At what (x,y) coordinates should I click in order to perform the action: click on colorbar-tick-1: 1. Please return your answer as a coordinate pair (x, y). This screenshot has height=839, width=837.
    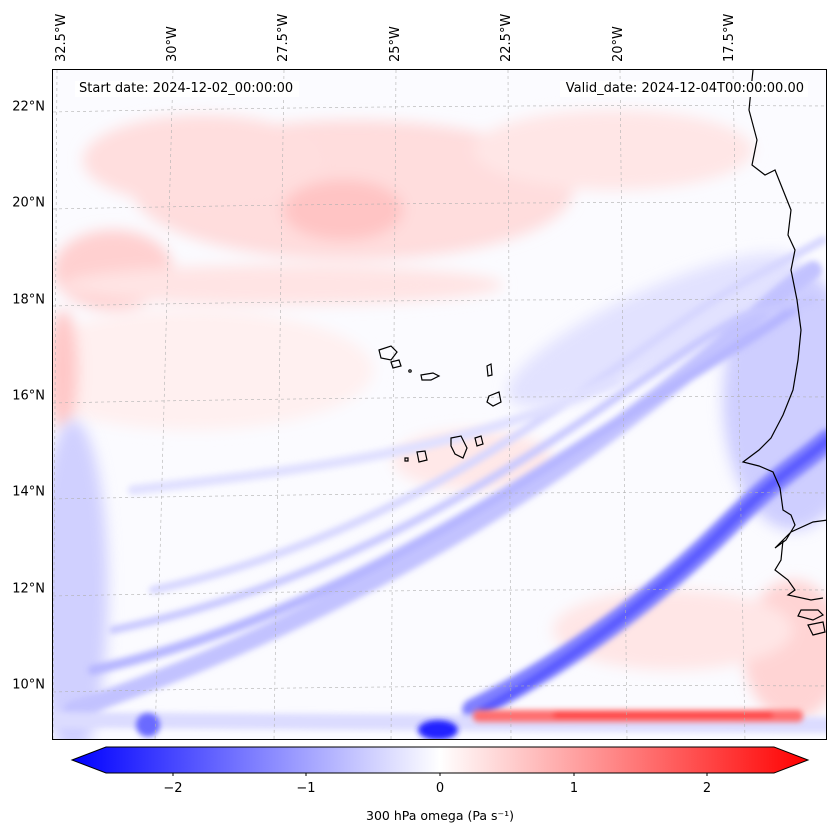
    Looking at the image, I should click on (574, 788).